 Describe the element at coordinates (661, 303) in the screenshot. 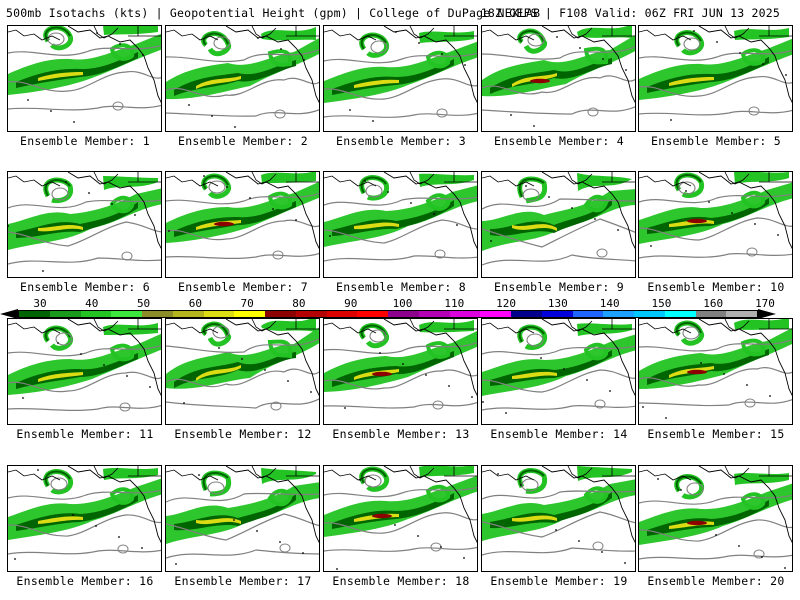

I see `colorbar-tick-label: 150` at that location.